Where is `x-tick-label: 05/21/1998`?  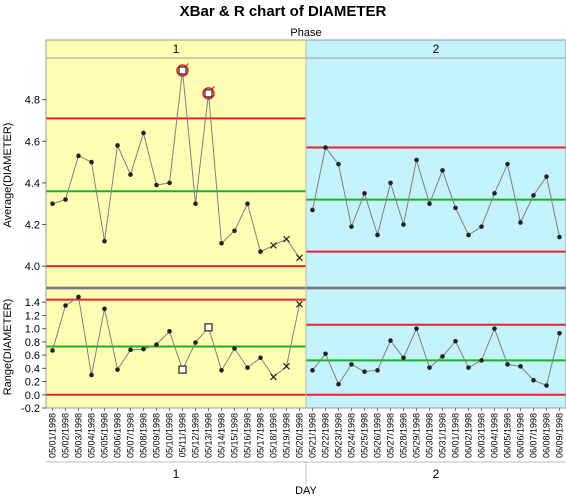 x-tick-label: 05/21/1998 is located at coordinates (313, 435).